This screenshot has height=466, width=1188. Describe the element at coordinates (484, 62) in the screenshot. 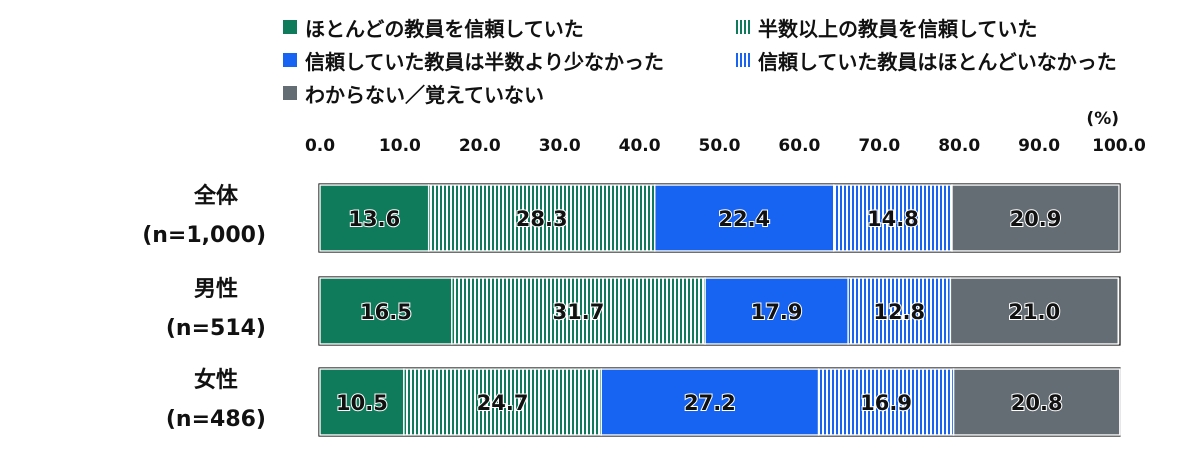

I see `legend-label-3: 信頼していた教員は半数より少なかった` at that location.